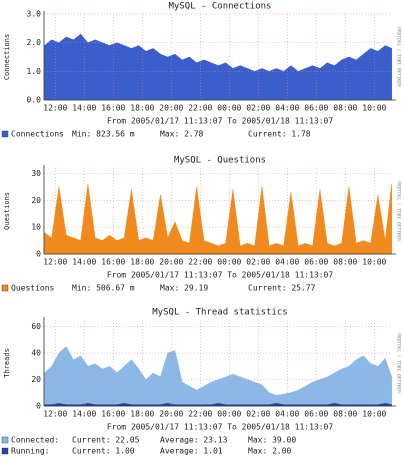 The width and height of the screenshot is (404, 466). Describe the element at coordinates (34, 71) in the screenshot. I see `y-tick-label: 1.0` at that location.